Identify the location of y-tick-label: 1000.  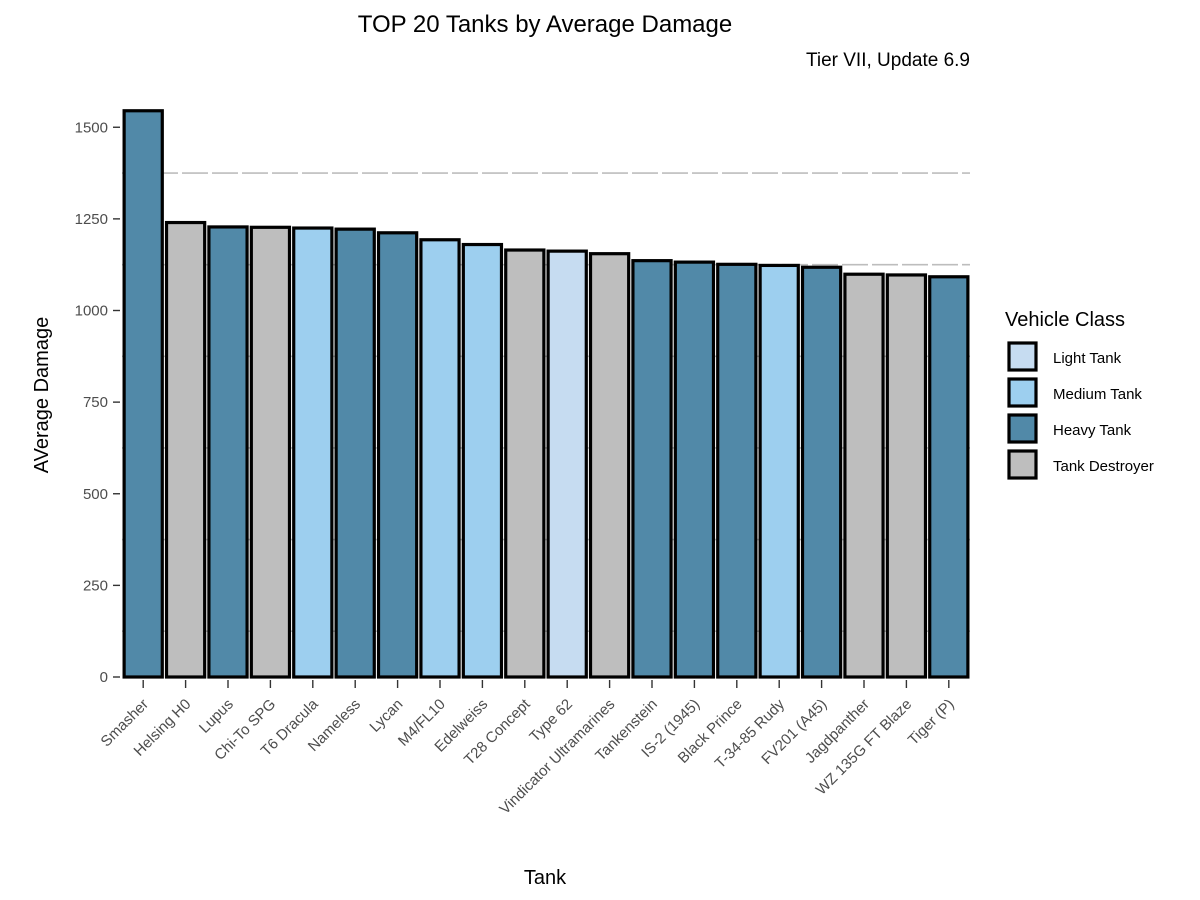
(91, 311).